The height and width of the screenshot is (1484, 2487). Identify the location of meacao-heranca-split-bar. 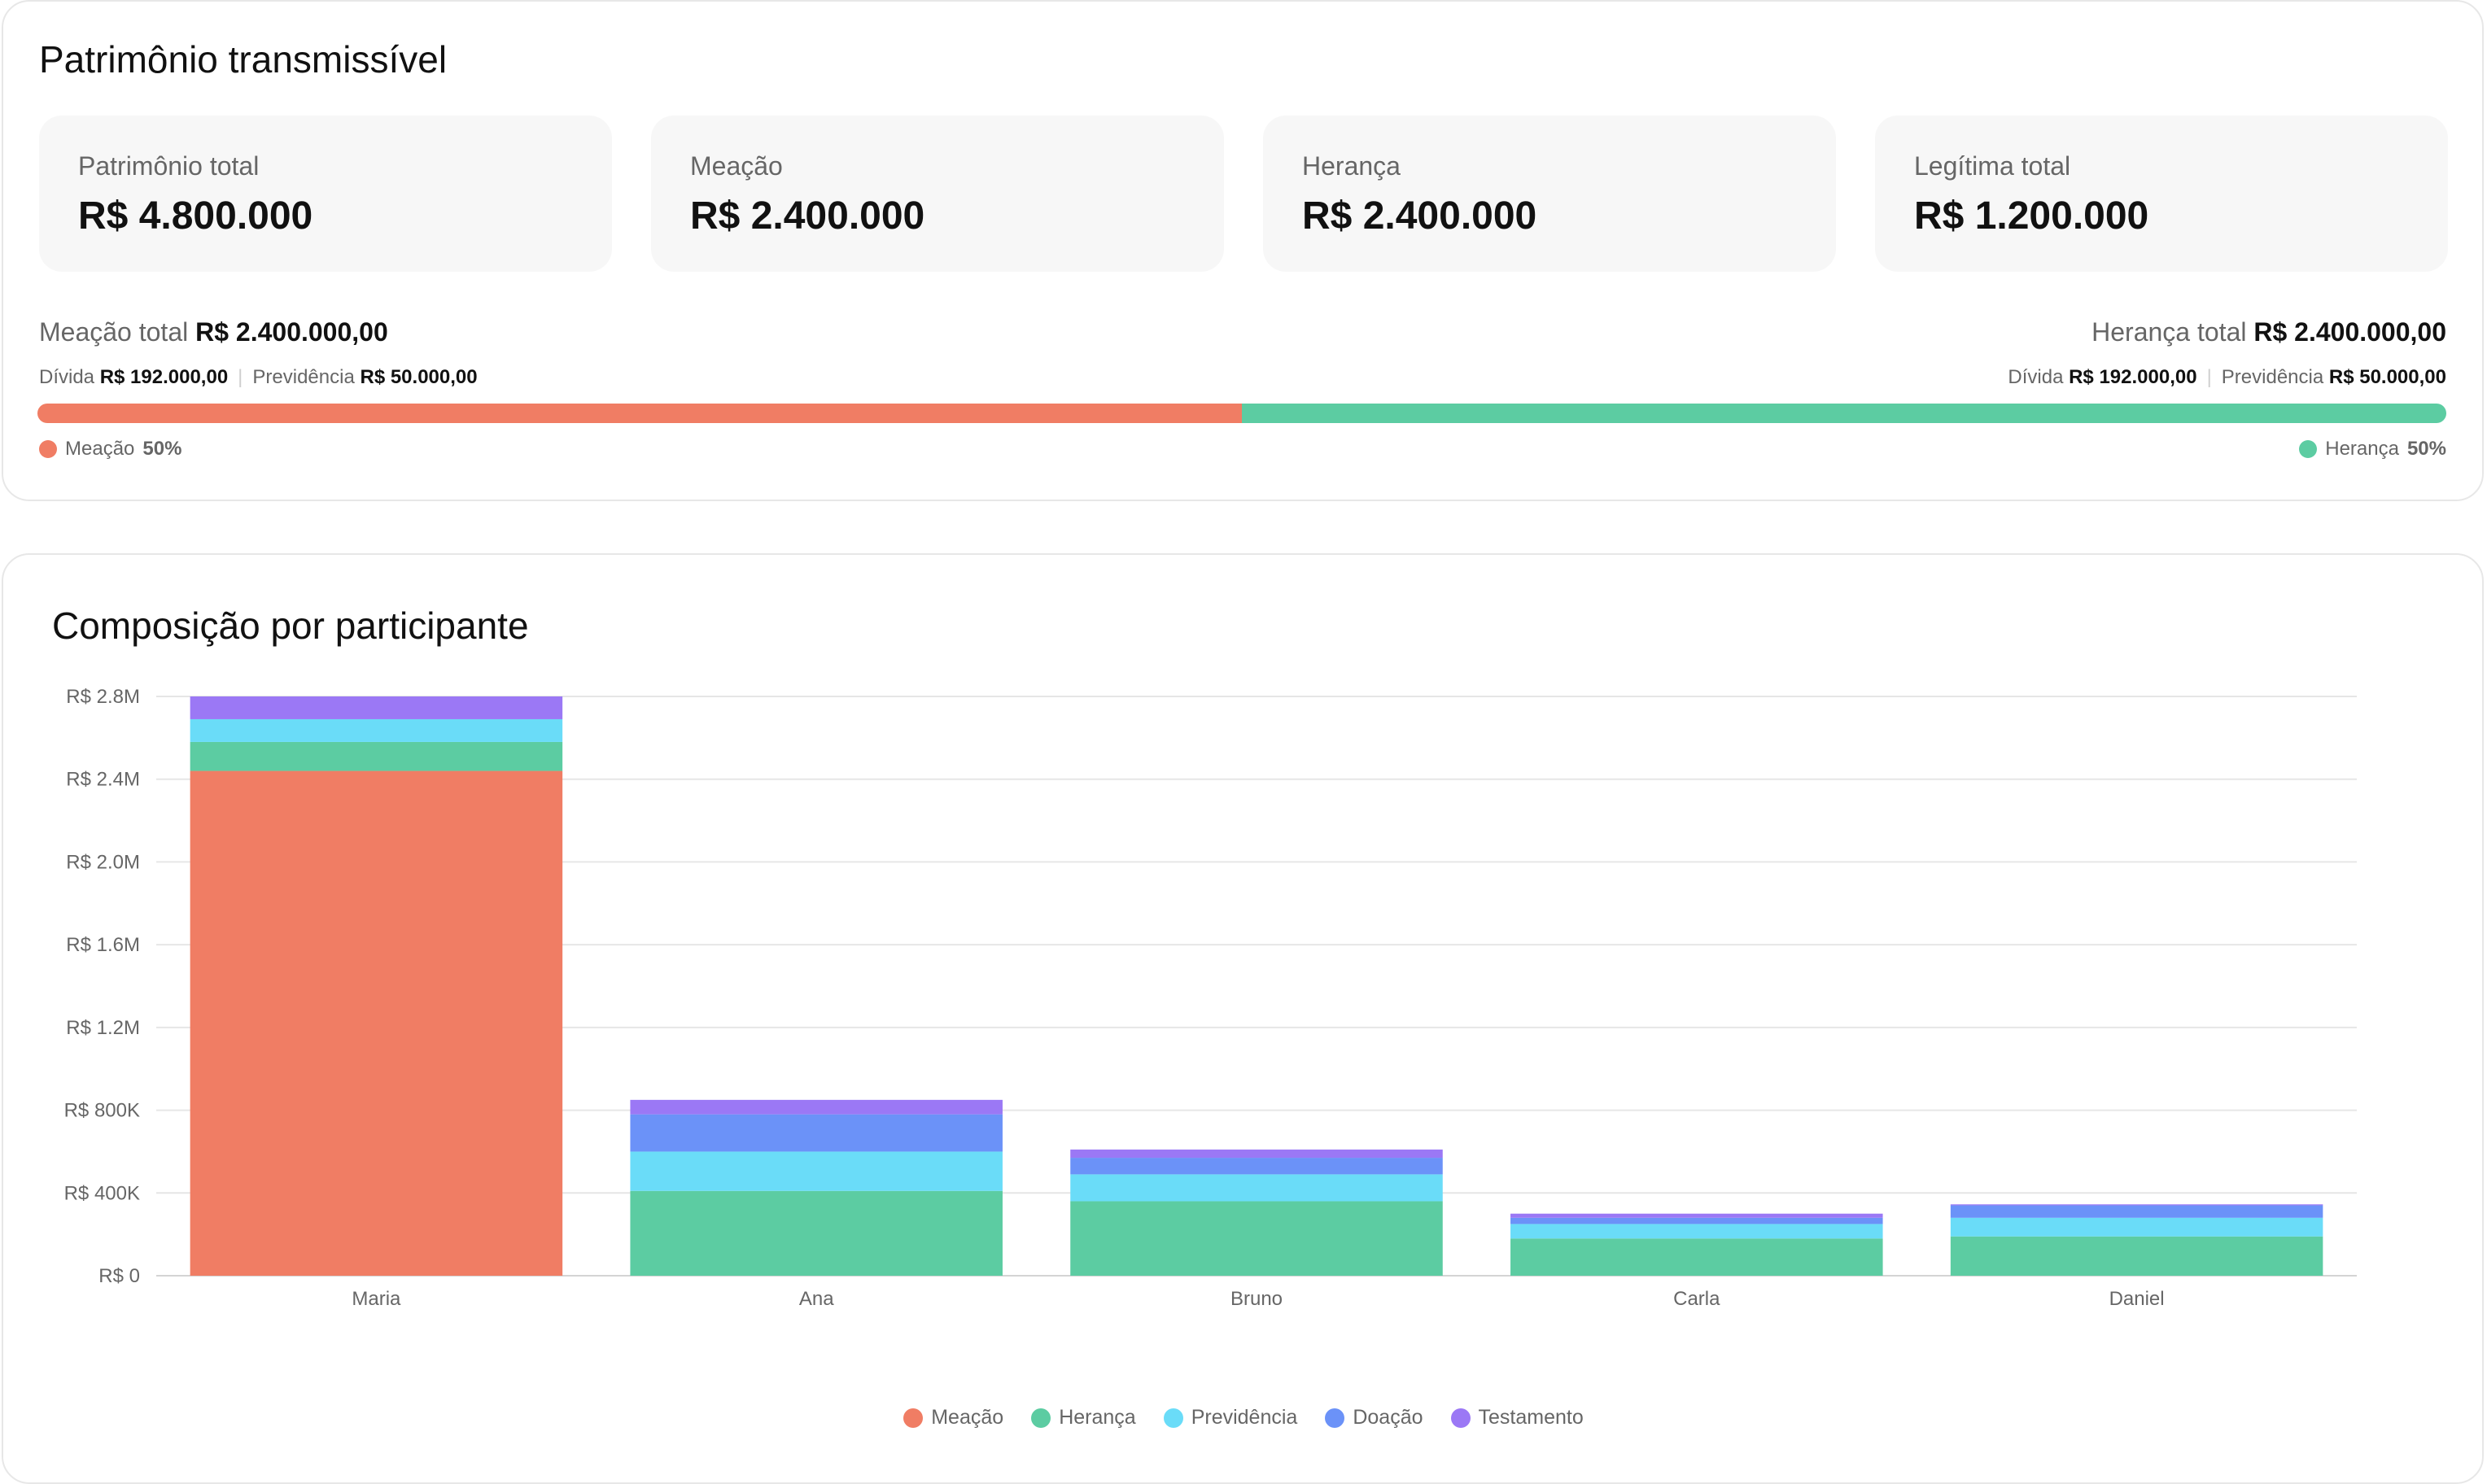
(1241, 414).